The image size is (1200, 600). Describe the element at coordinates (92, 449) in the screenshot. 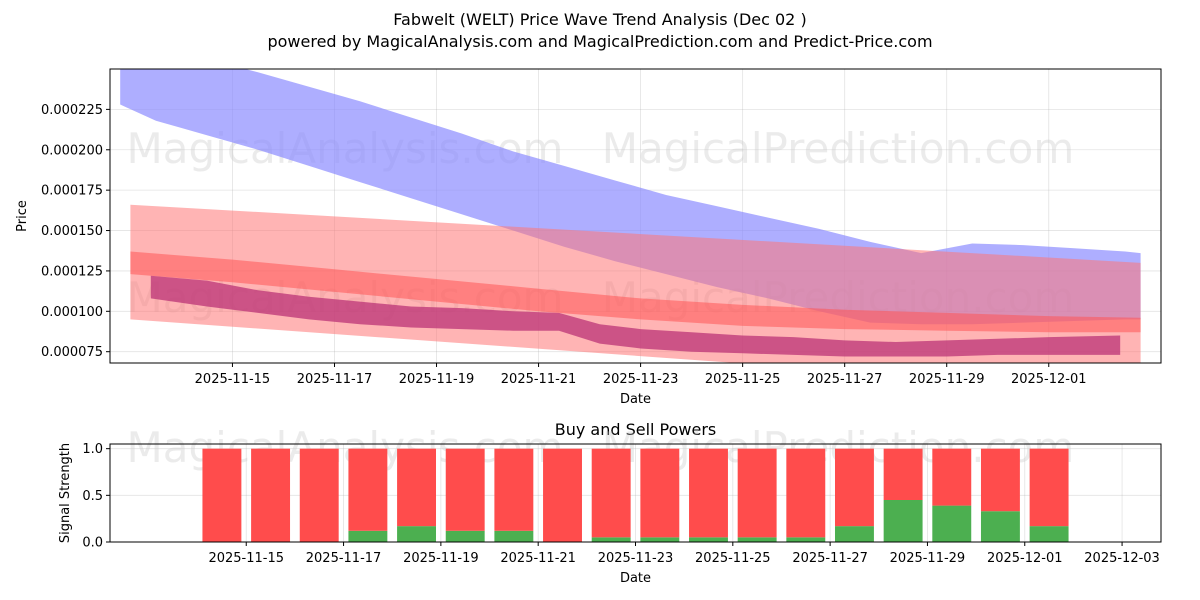

I see `y-tick-label: 1.0` at that location.